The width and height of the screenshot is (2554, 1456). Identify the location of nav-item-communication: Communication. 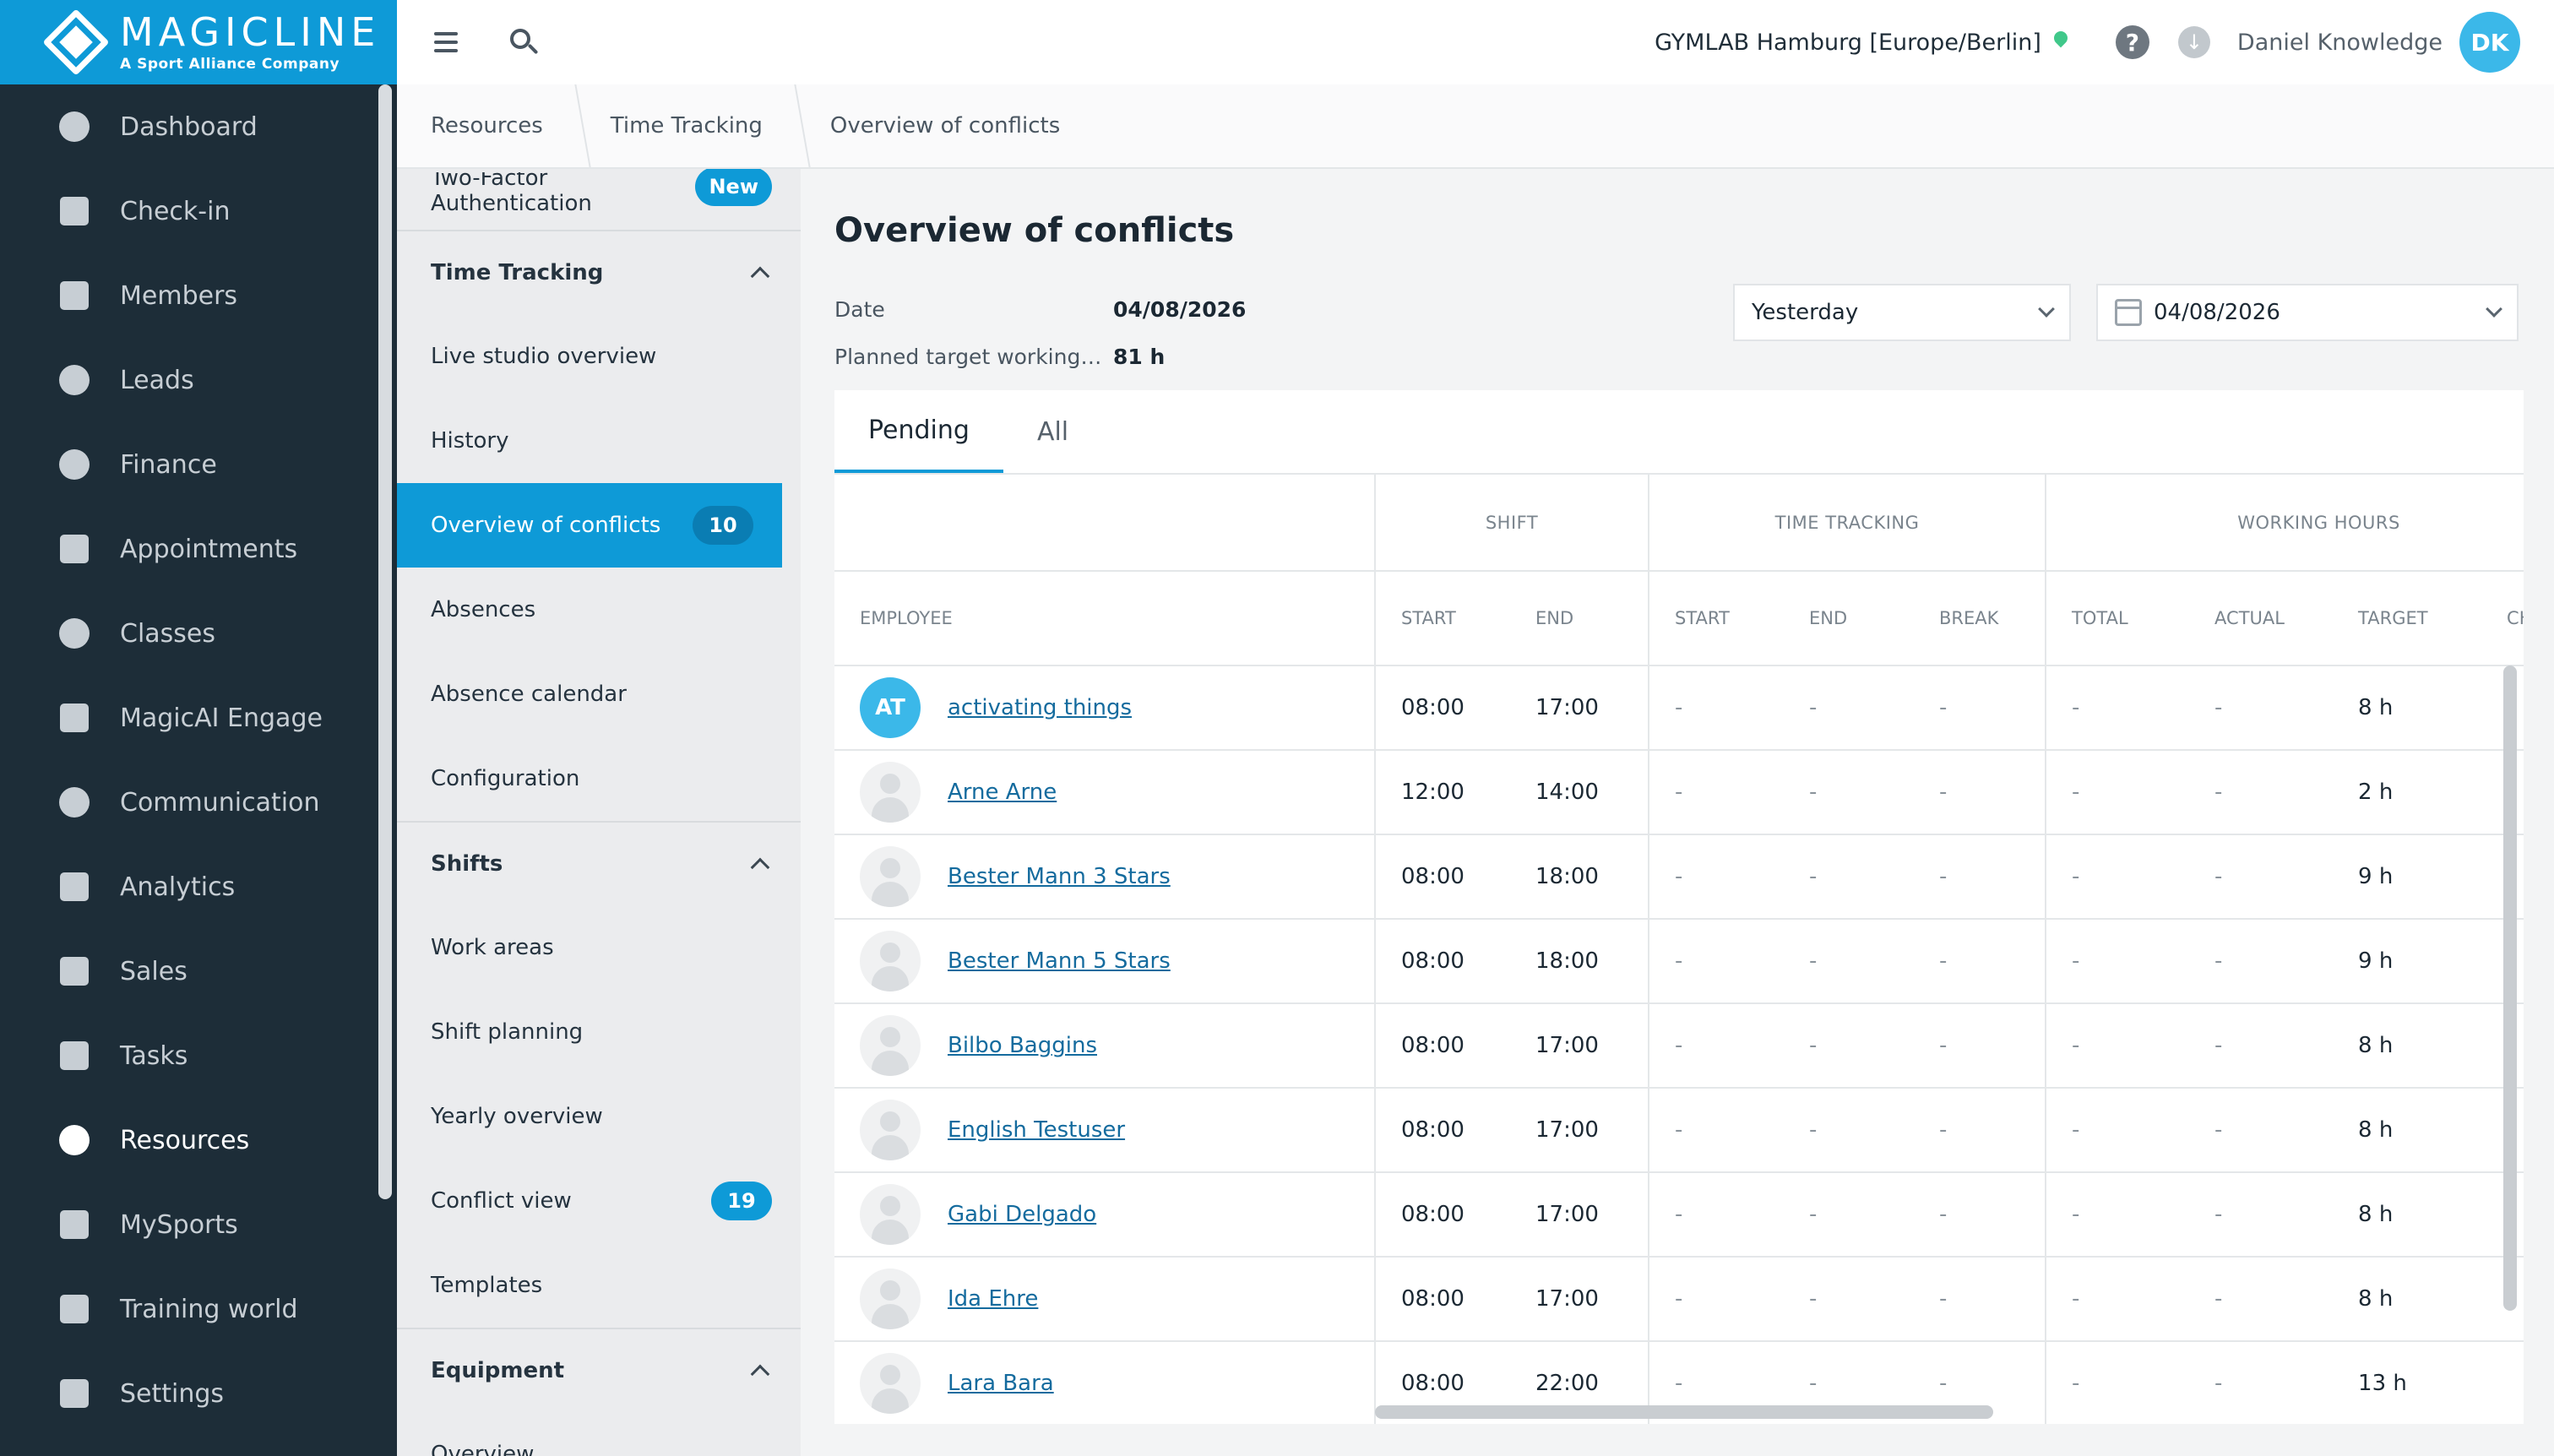
(198, 802).